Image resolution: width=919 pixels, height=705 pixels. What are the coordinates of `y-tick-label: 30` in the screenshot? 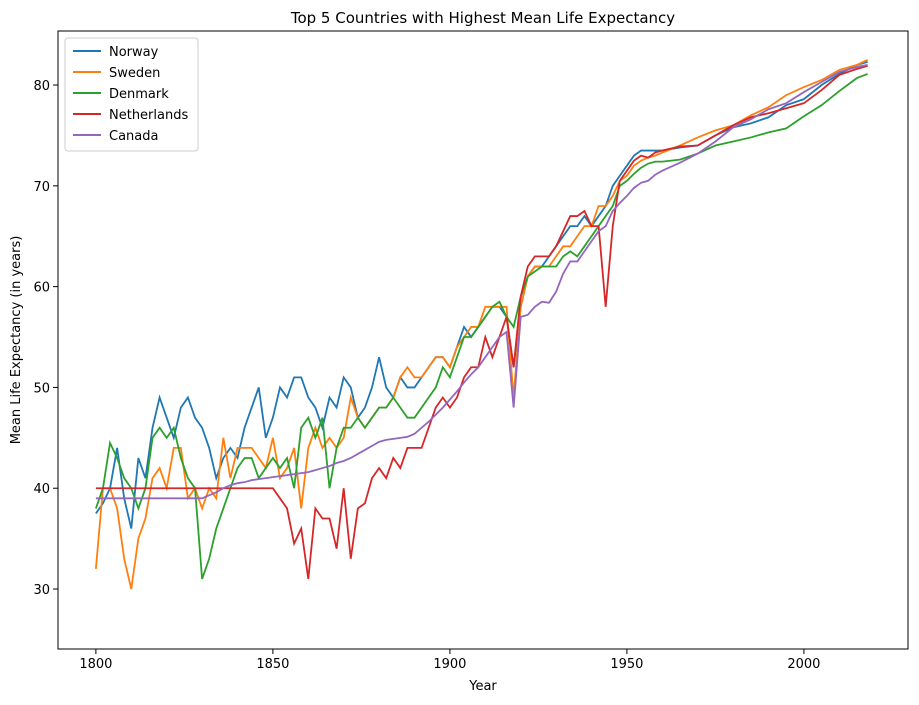 It's located at (41, 590).